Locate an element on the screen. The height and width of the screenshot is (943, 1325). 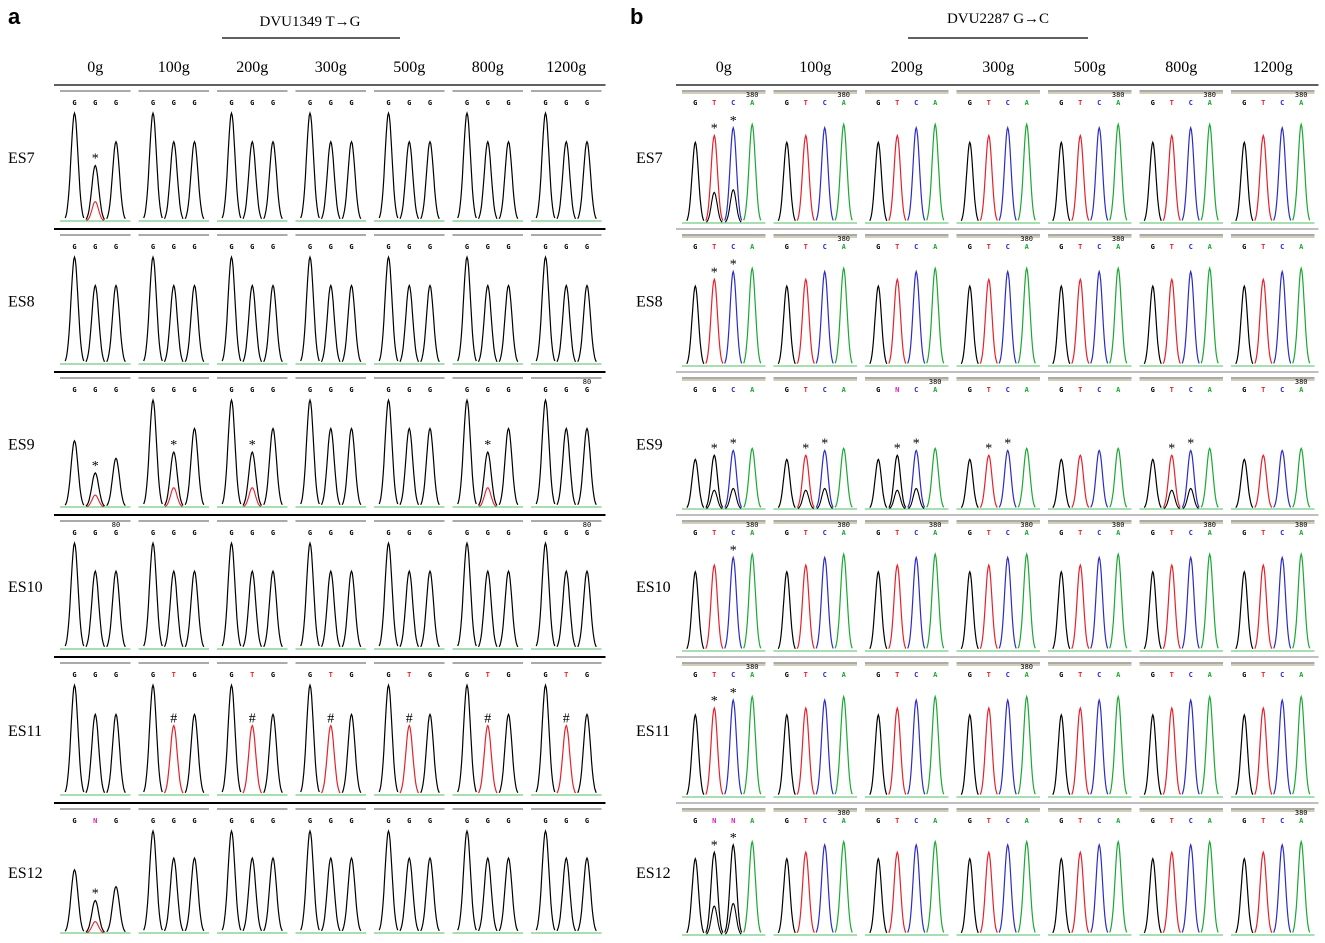
panel-a-row-label: ES8 is located at coordinates (21, 302).